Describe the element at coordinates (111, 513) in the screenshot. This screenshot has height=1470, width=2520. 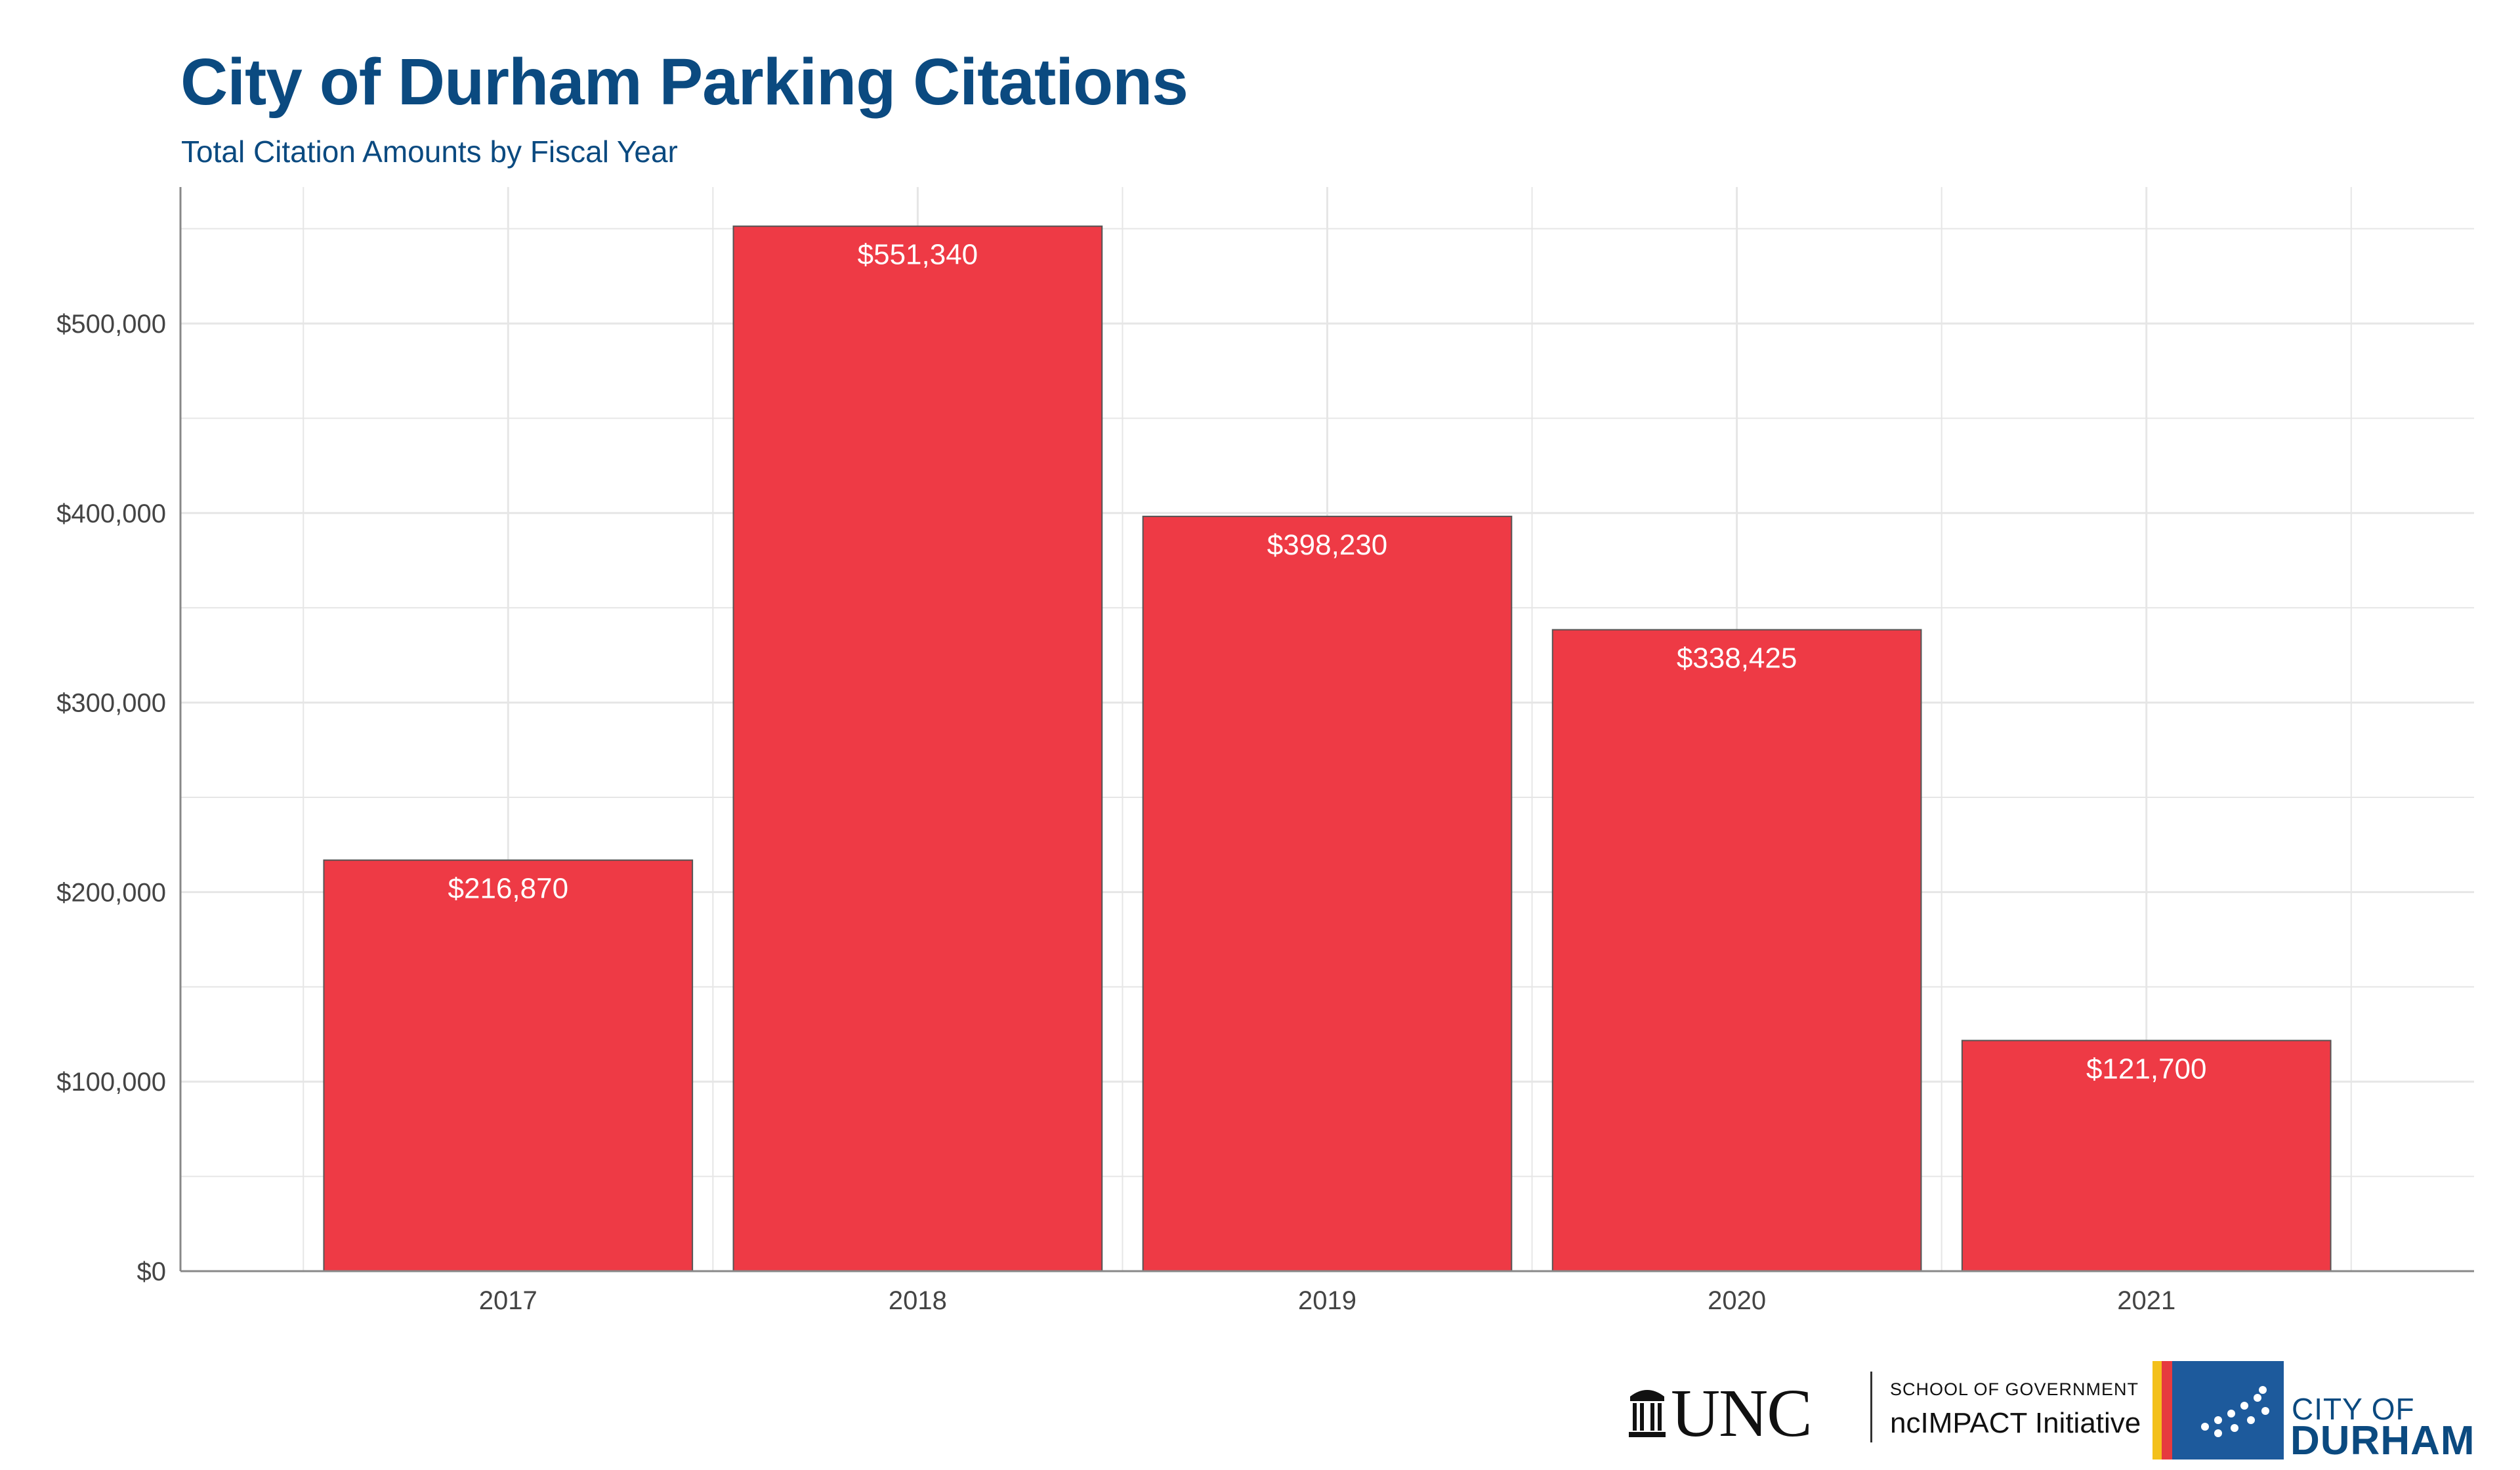
I see `y-tick-label: $400,000` at that location.